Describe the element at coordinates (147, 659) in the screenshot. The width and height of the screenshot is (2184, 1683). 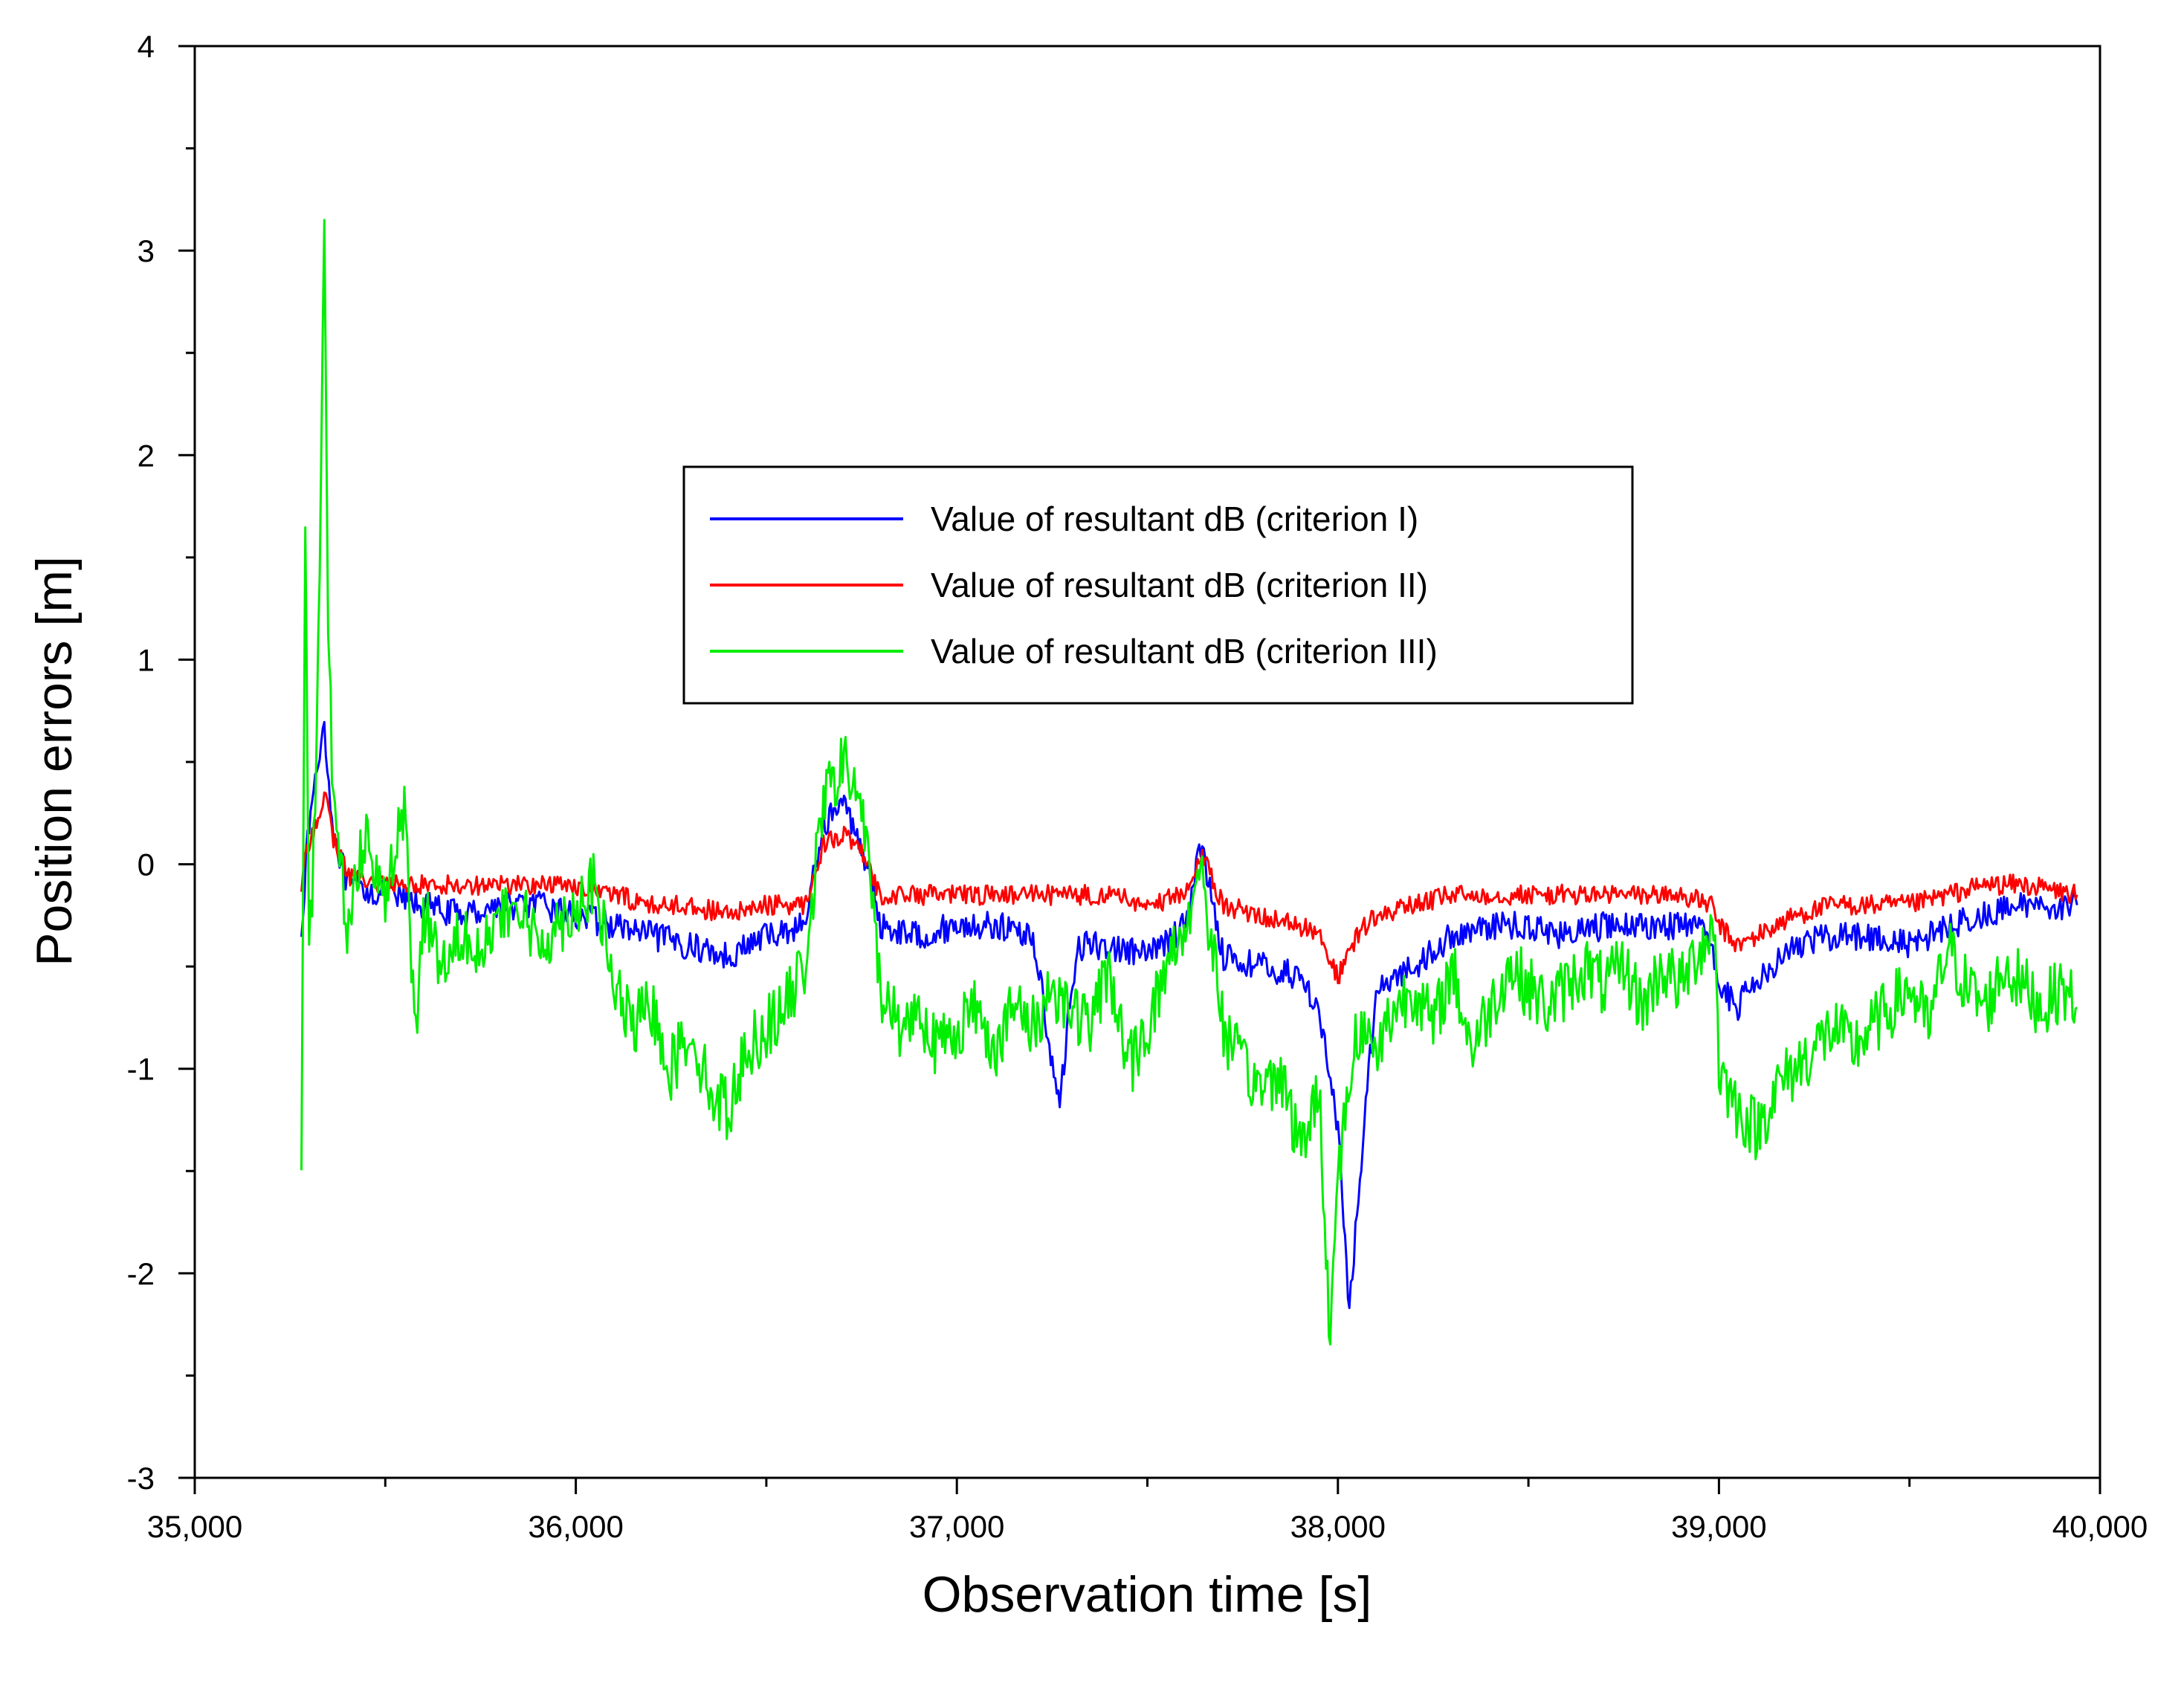
I see `y-tick-label: 1` at that location.